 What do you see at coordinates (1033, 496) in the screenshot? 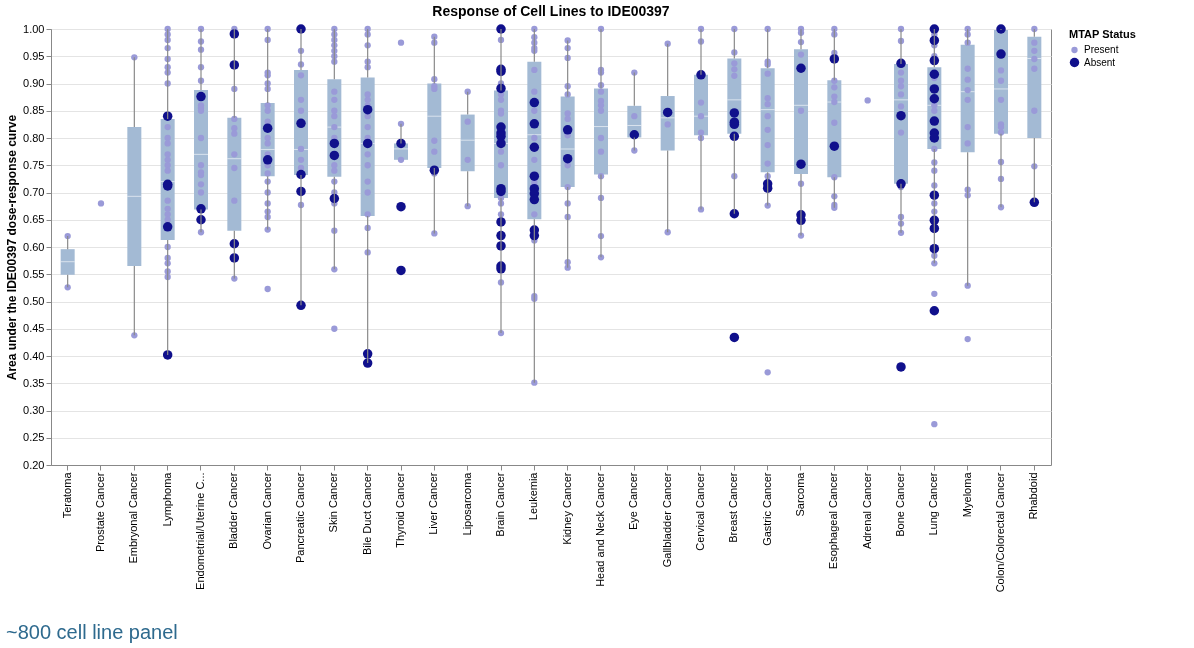
I see `x-tick-label: Rhabdoid` at bounding box center [1033, 496].